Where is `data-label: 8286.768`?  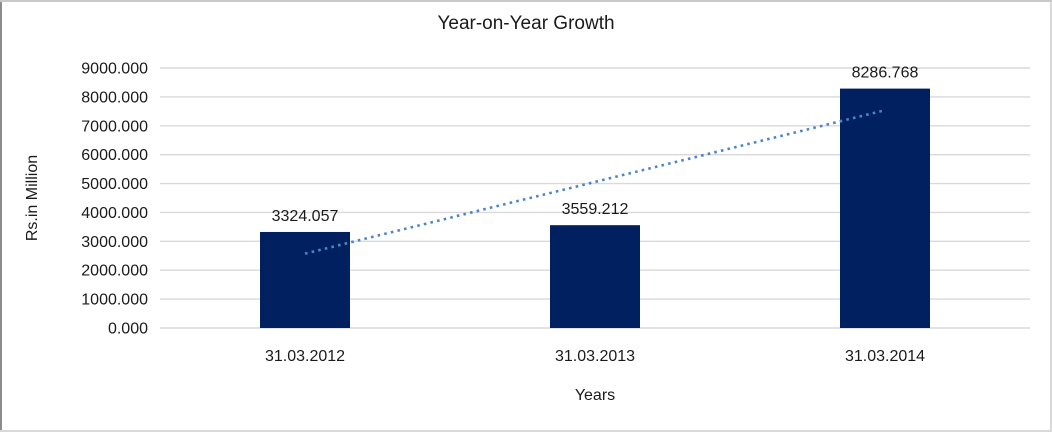 data-label: 8286.768 is located at coordinates (885, 73).